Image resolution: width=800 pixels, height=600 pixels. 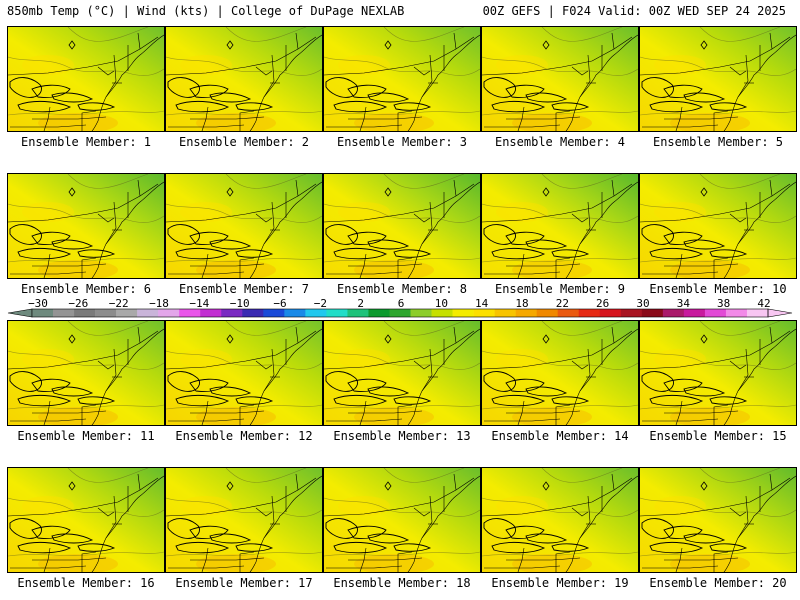 What do you see at coordinates (86, 583) in the screenshot?
I see `ensemble-member-label-16: Ensemble Member: 16` at bounding box center [86, 583].